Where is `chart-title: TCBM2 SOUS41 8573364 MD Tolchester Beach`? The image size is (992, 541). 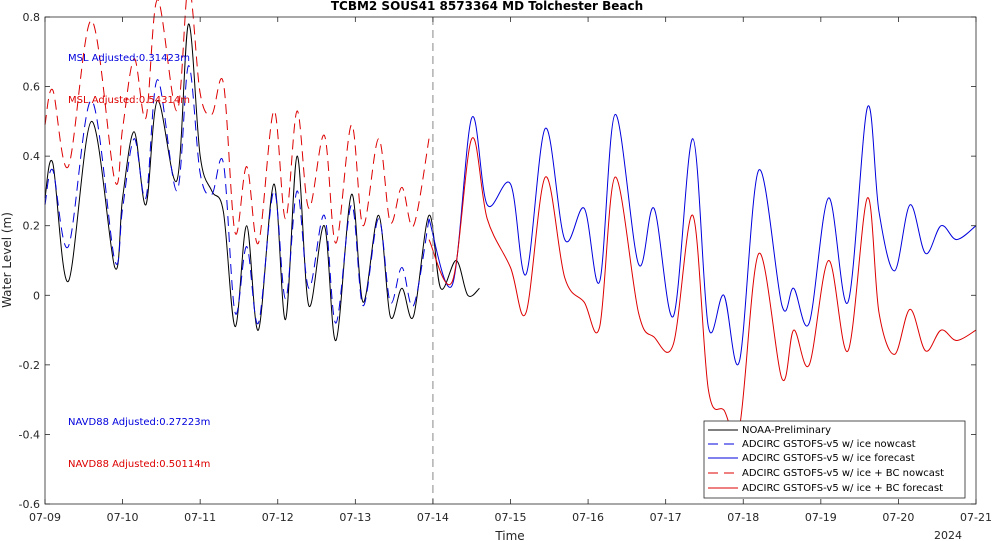
chart-title: TCBM2 SOUS41 8573364 MD Tolchester Beach is located at coordinates (487, 6).